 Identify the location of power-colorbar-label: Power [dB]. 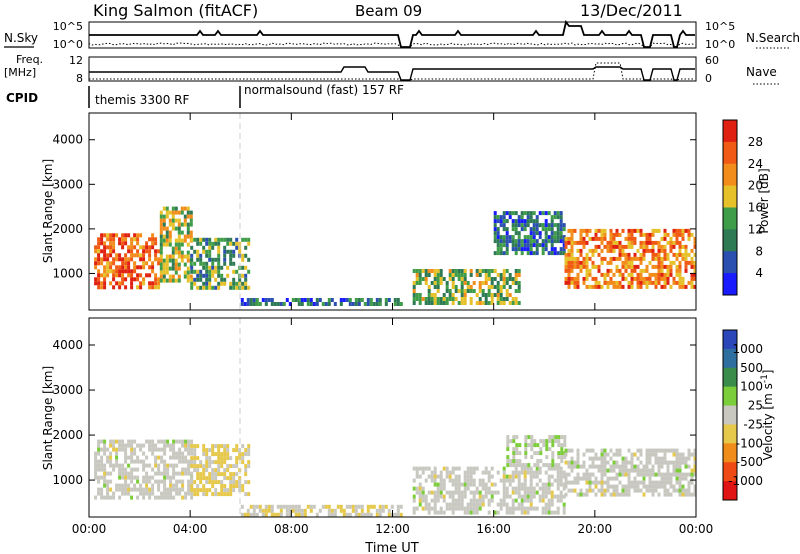
(764, 200).